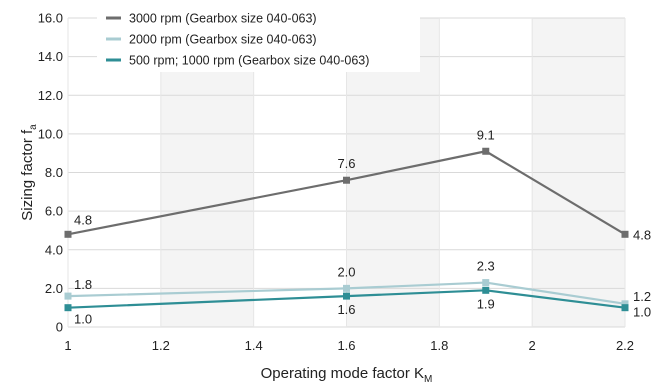 Image resolution: width=672 pixels, height=386 pixels. I want to click on y-tick-label: 4.0, so click(54, 249).